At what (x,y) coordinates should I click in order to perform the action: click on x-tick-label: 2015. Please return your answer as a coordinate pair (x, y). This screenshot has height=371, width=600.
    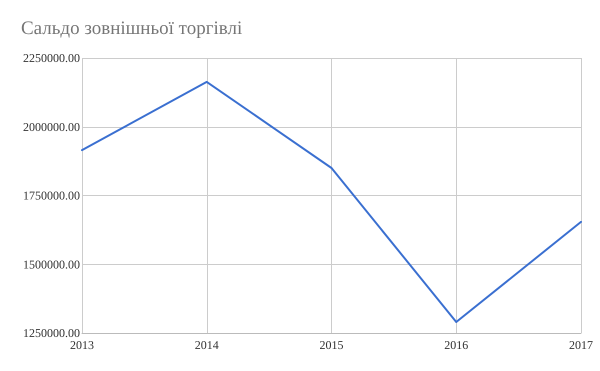
    Looking at the image, I should click on (332, 345).